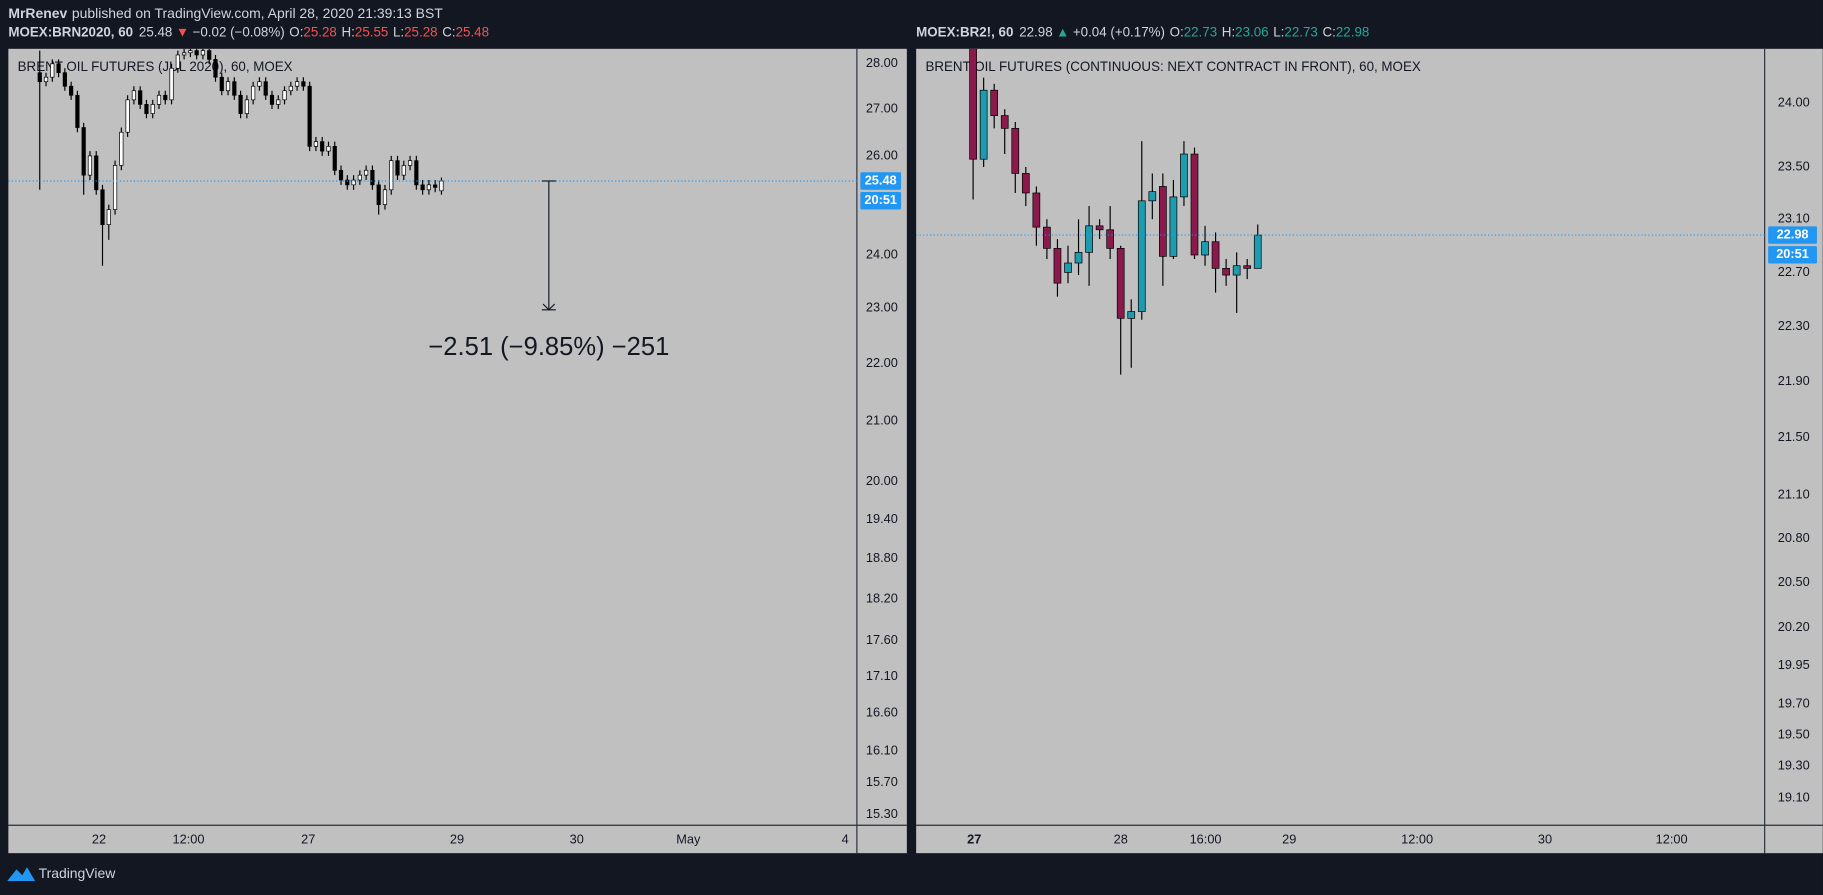  What do you see at coordinates (37, 13) in the screenshot?
I see `author: MrRenev` at bounding box center [37, 13].